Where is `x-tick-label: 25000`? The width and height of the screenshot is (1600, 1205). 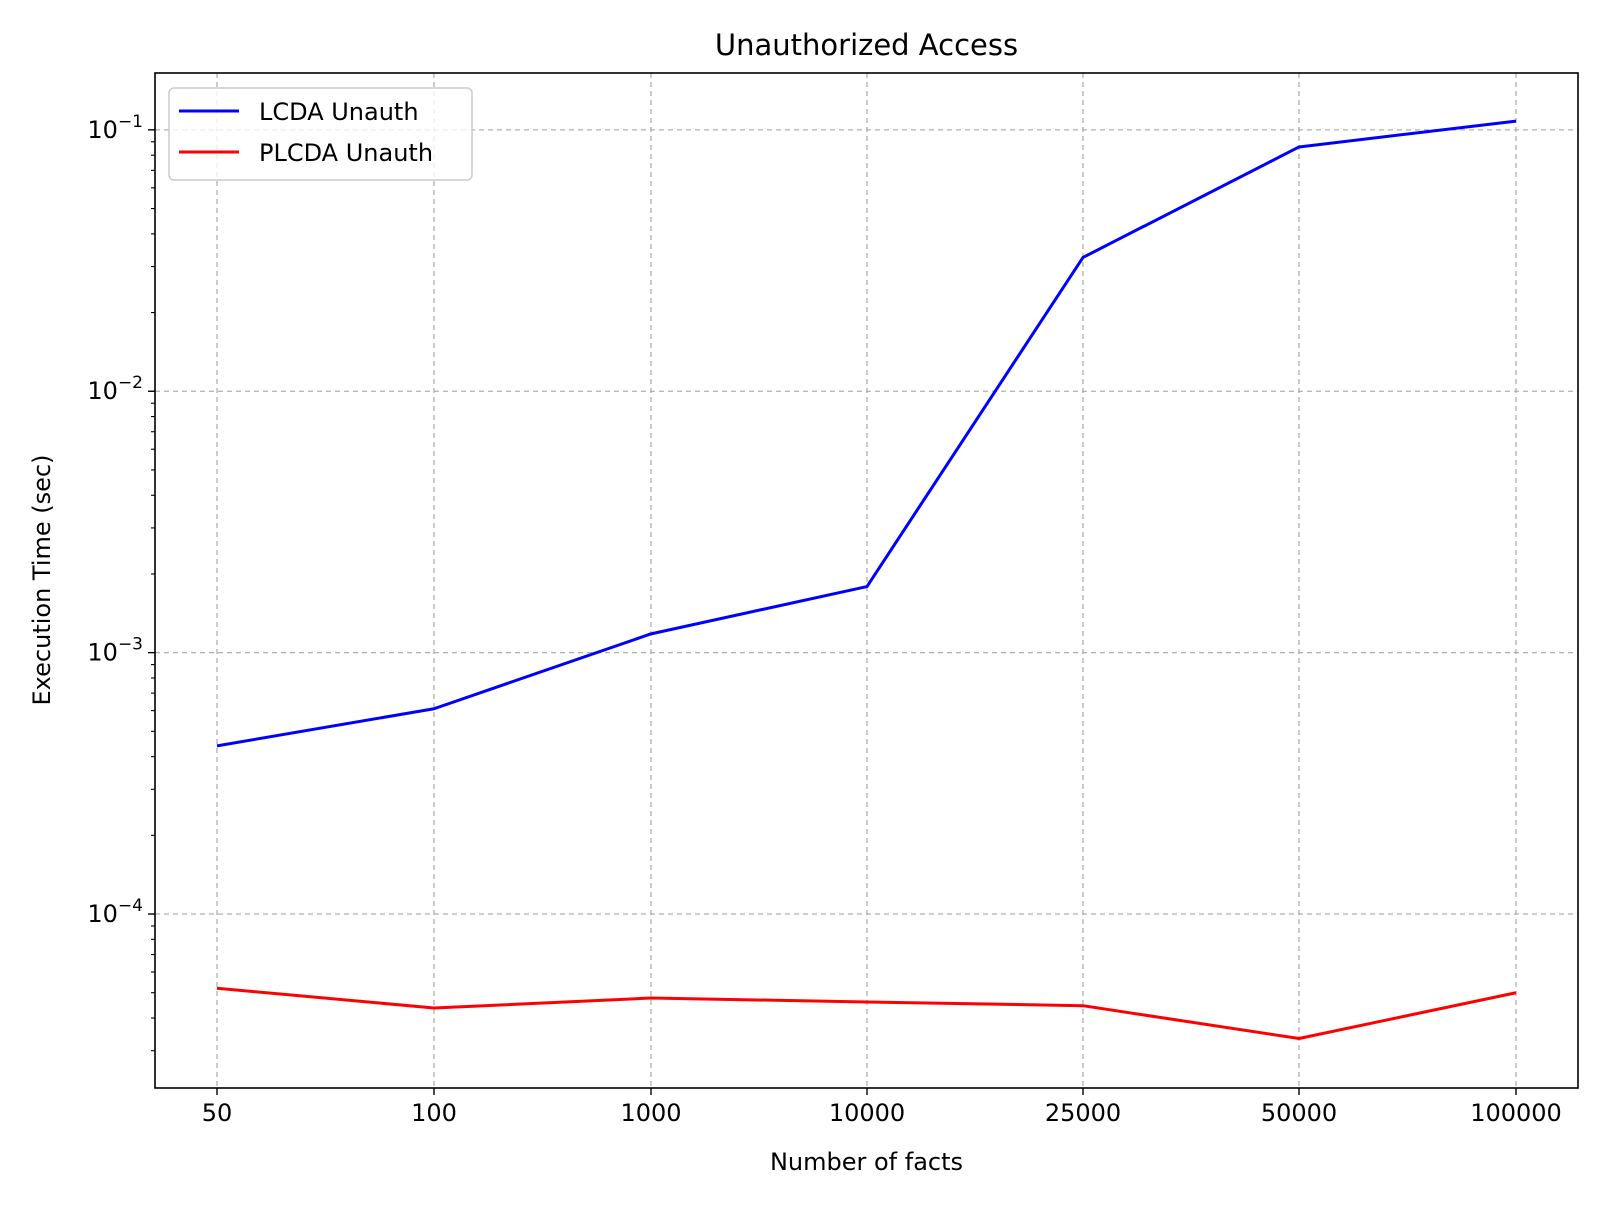 x-tick-label: 25000 is located at coordinates (1083, 1113).